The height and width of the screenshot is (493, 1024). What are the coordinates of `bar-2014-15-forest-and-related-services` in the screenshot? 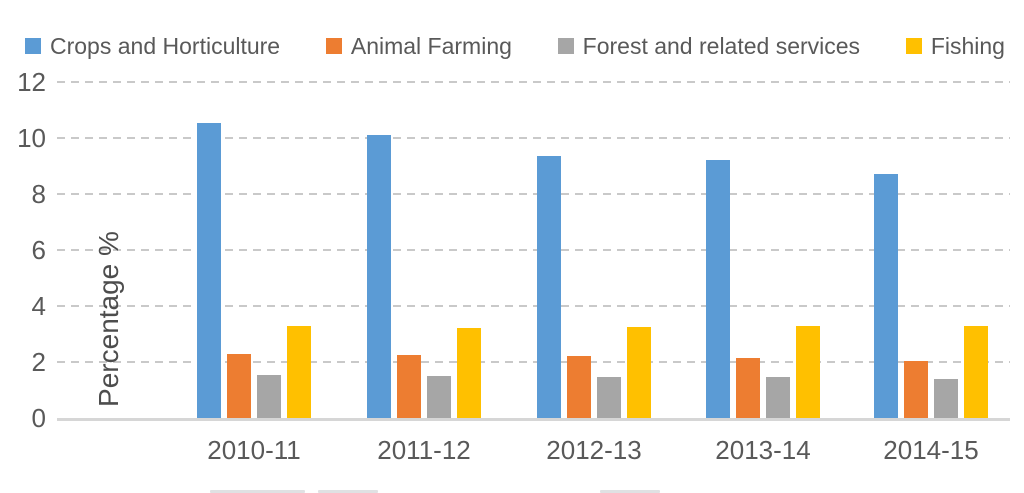 It's located at (946, 398).